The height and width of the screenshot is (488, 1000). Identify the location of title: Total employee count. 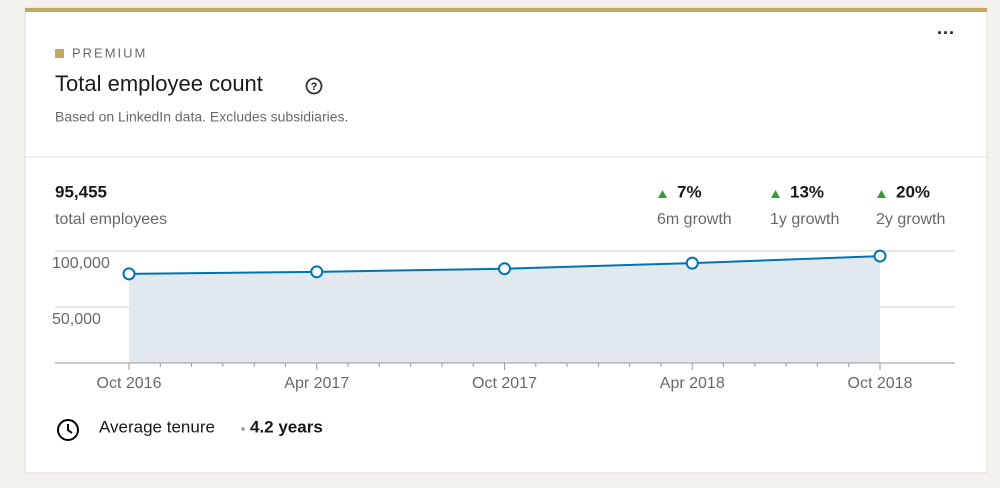
(159, 83).